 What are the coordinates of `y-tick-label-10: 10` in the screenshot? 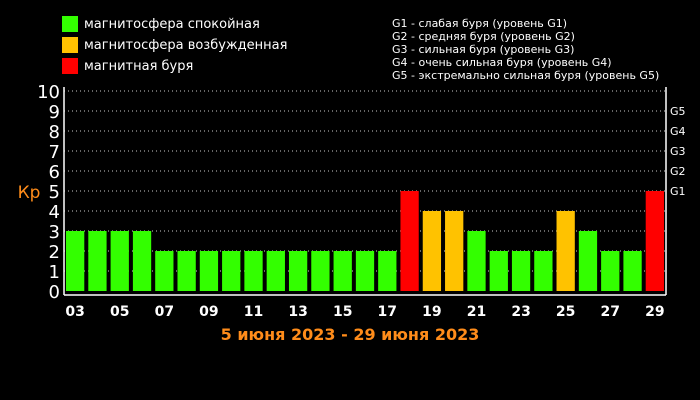 It's located at (48, 92).